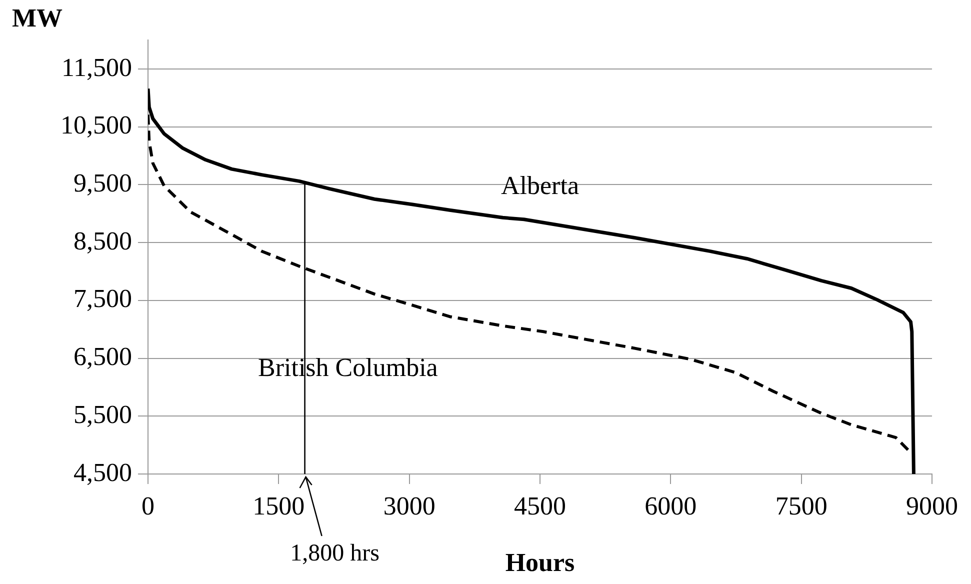 Image resolution: width=971 pixels, height=584 pixels. What do you see at coordinates (670, 505) in the screenshot?
I see `x-tick-label: 6000` at bounding box center [670, 505].